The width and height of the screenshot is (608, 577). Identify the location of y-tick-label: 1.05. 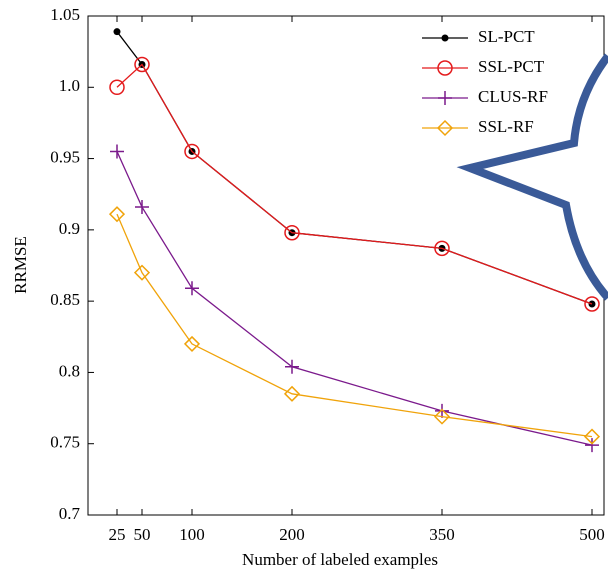
(65, 14).